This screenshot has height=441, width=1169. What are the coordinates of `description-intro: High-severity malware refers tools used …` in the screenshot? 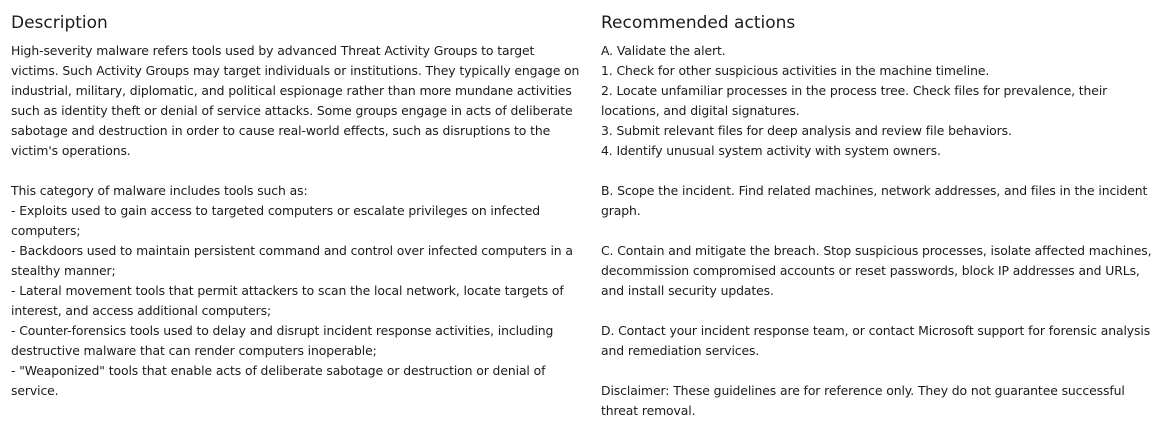 It's located at (295, 100).